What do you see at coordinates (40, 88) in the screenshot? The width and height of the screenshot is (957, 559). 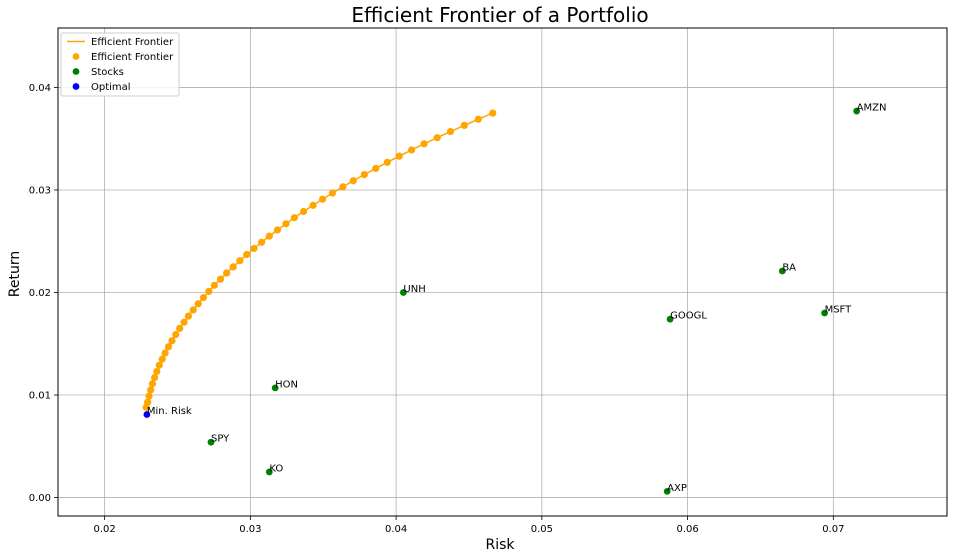 I see `y-tick-label: 0.04` at bounding box center [40, 88].